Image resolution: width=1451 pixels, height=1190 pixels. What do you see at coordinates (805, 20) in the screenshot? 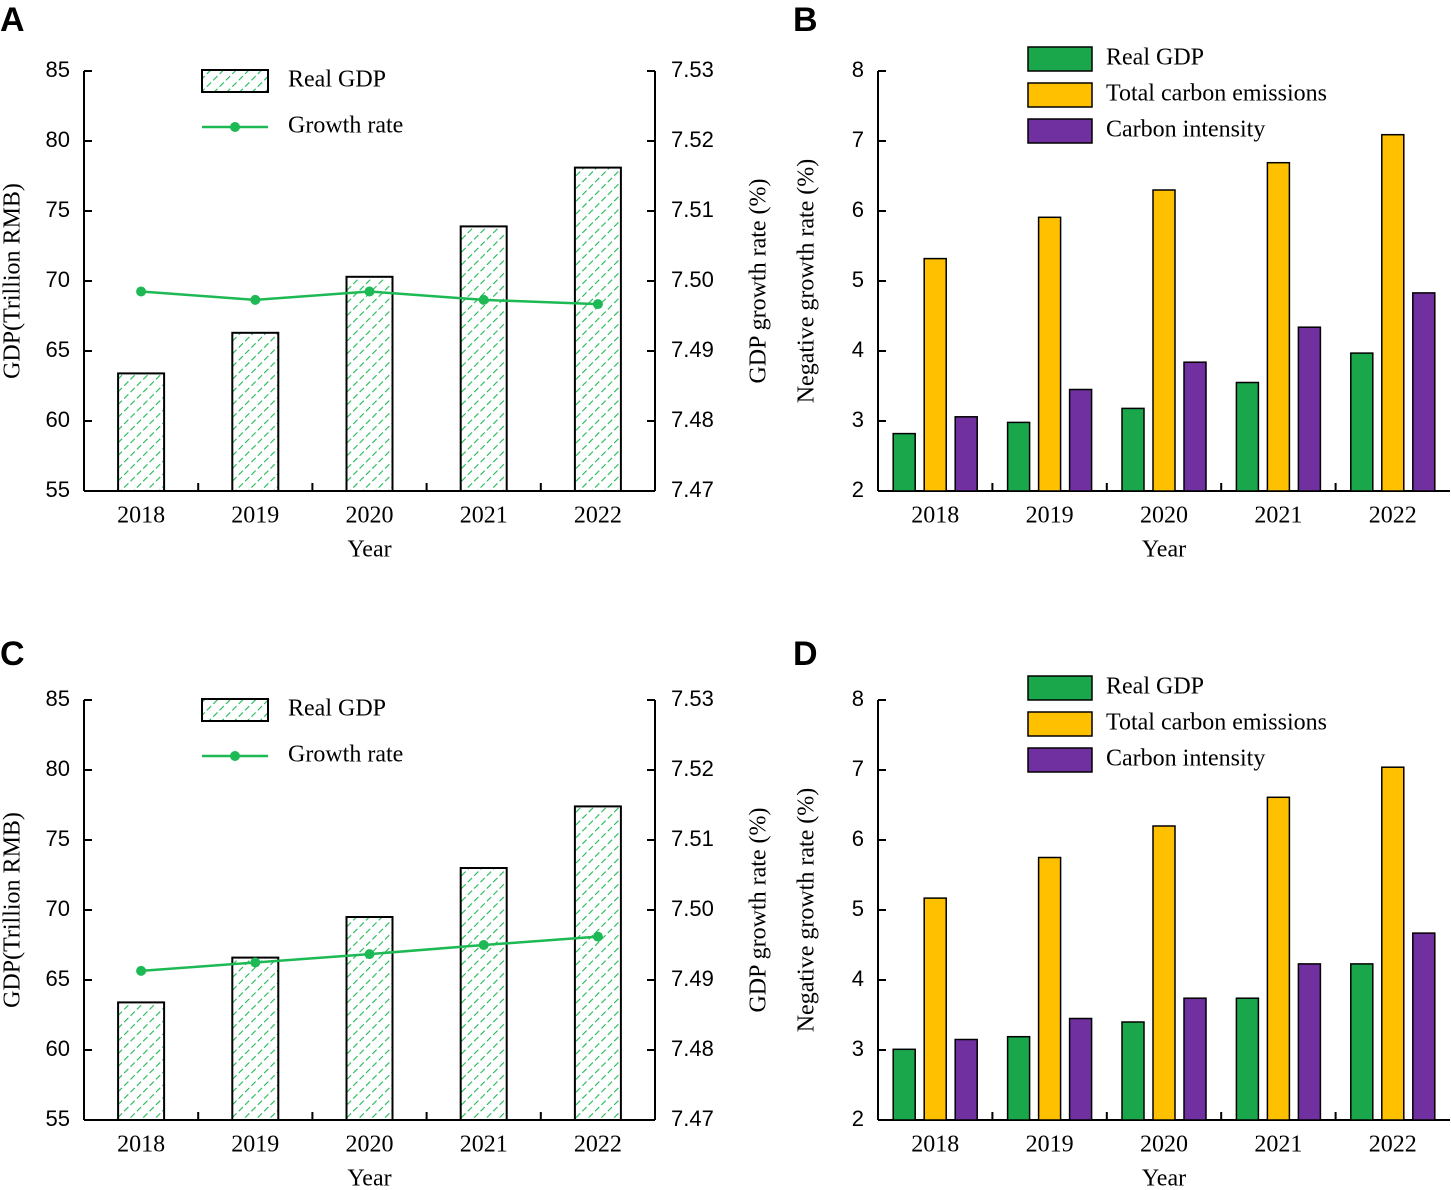
I see `panel-letter: B` at bounding box center [805, 20].